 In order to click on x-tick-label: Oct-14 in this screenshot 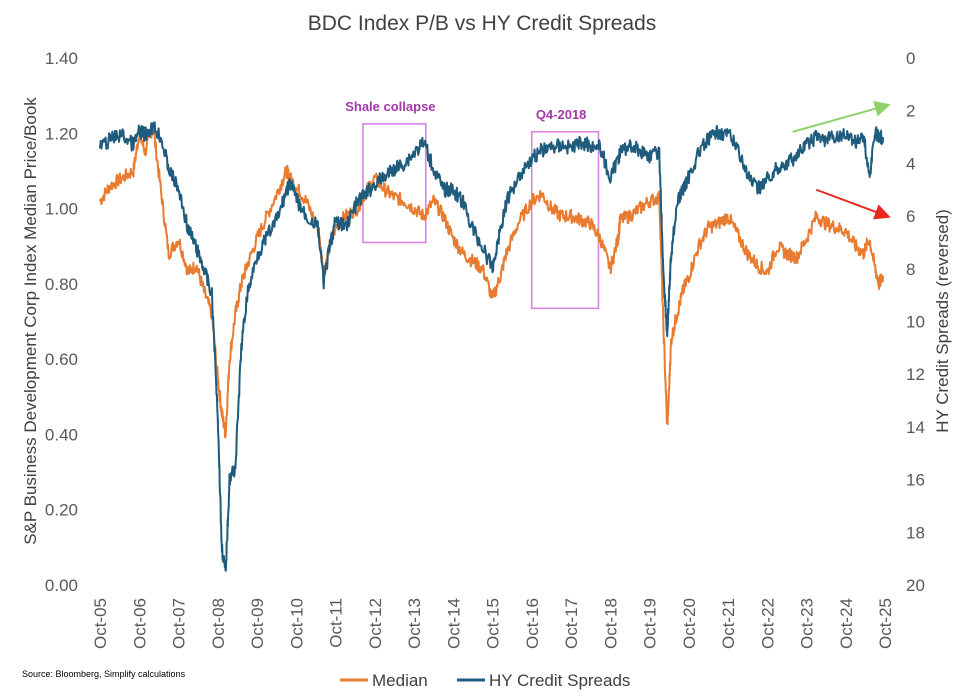, I will do `click(453, 623)`.